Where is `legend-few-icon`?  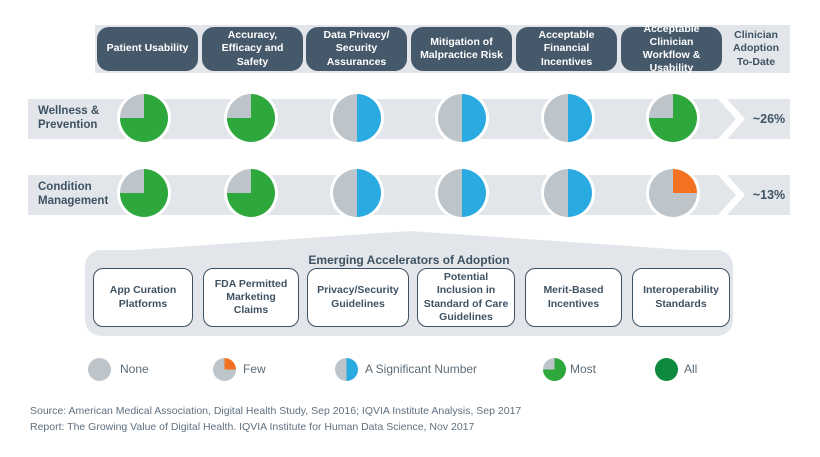
legend-few-icon is located at coordinates (224, 369).